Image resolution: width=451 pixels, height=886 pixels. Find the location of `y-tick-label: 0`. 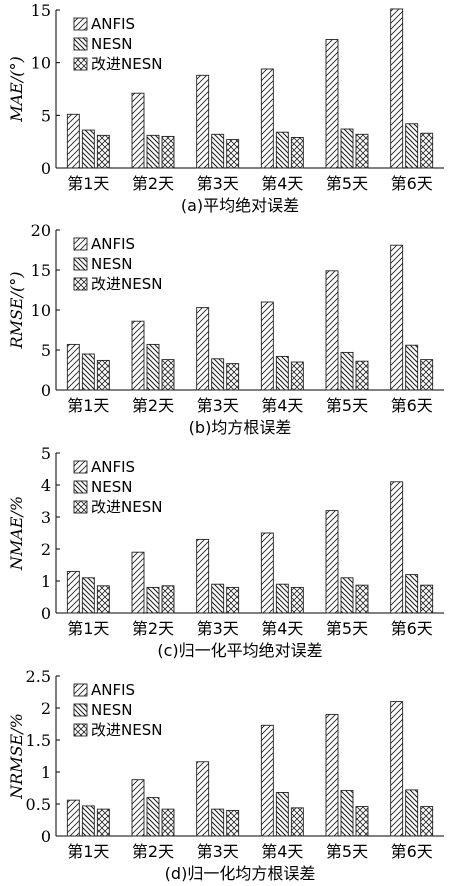

y-tick-label: 0 is located at coordinates (46, 168).